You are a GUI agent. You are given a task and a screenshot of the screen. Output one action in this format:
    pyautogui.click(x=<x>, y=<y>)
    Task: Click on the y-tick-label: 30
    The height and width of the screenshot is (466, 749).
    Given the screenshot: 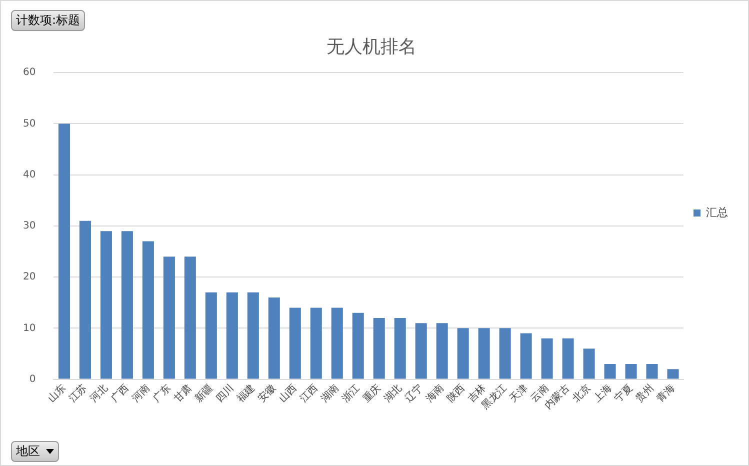 What is the action you would take?
    pyautogui.click(x=29, y=226)
    